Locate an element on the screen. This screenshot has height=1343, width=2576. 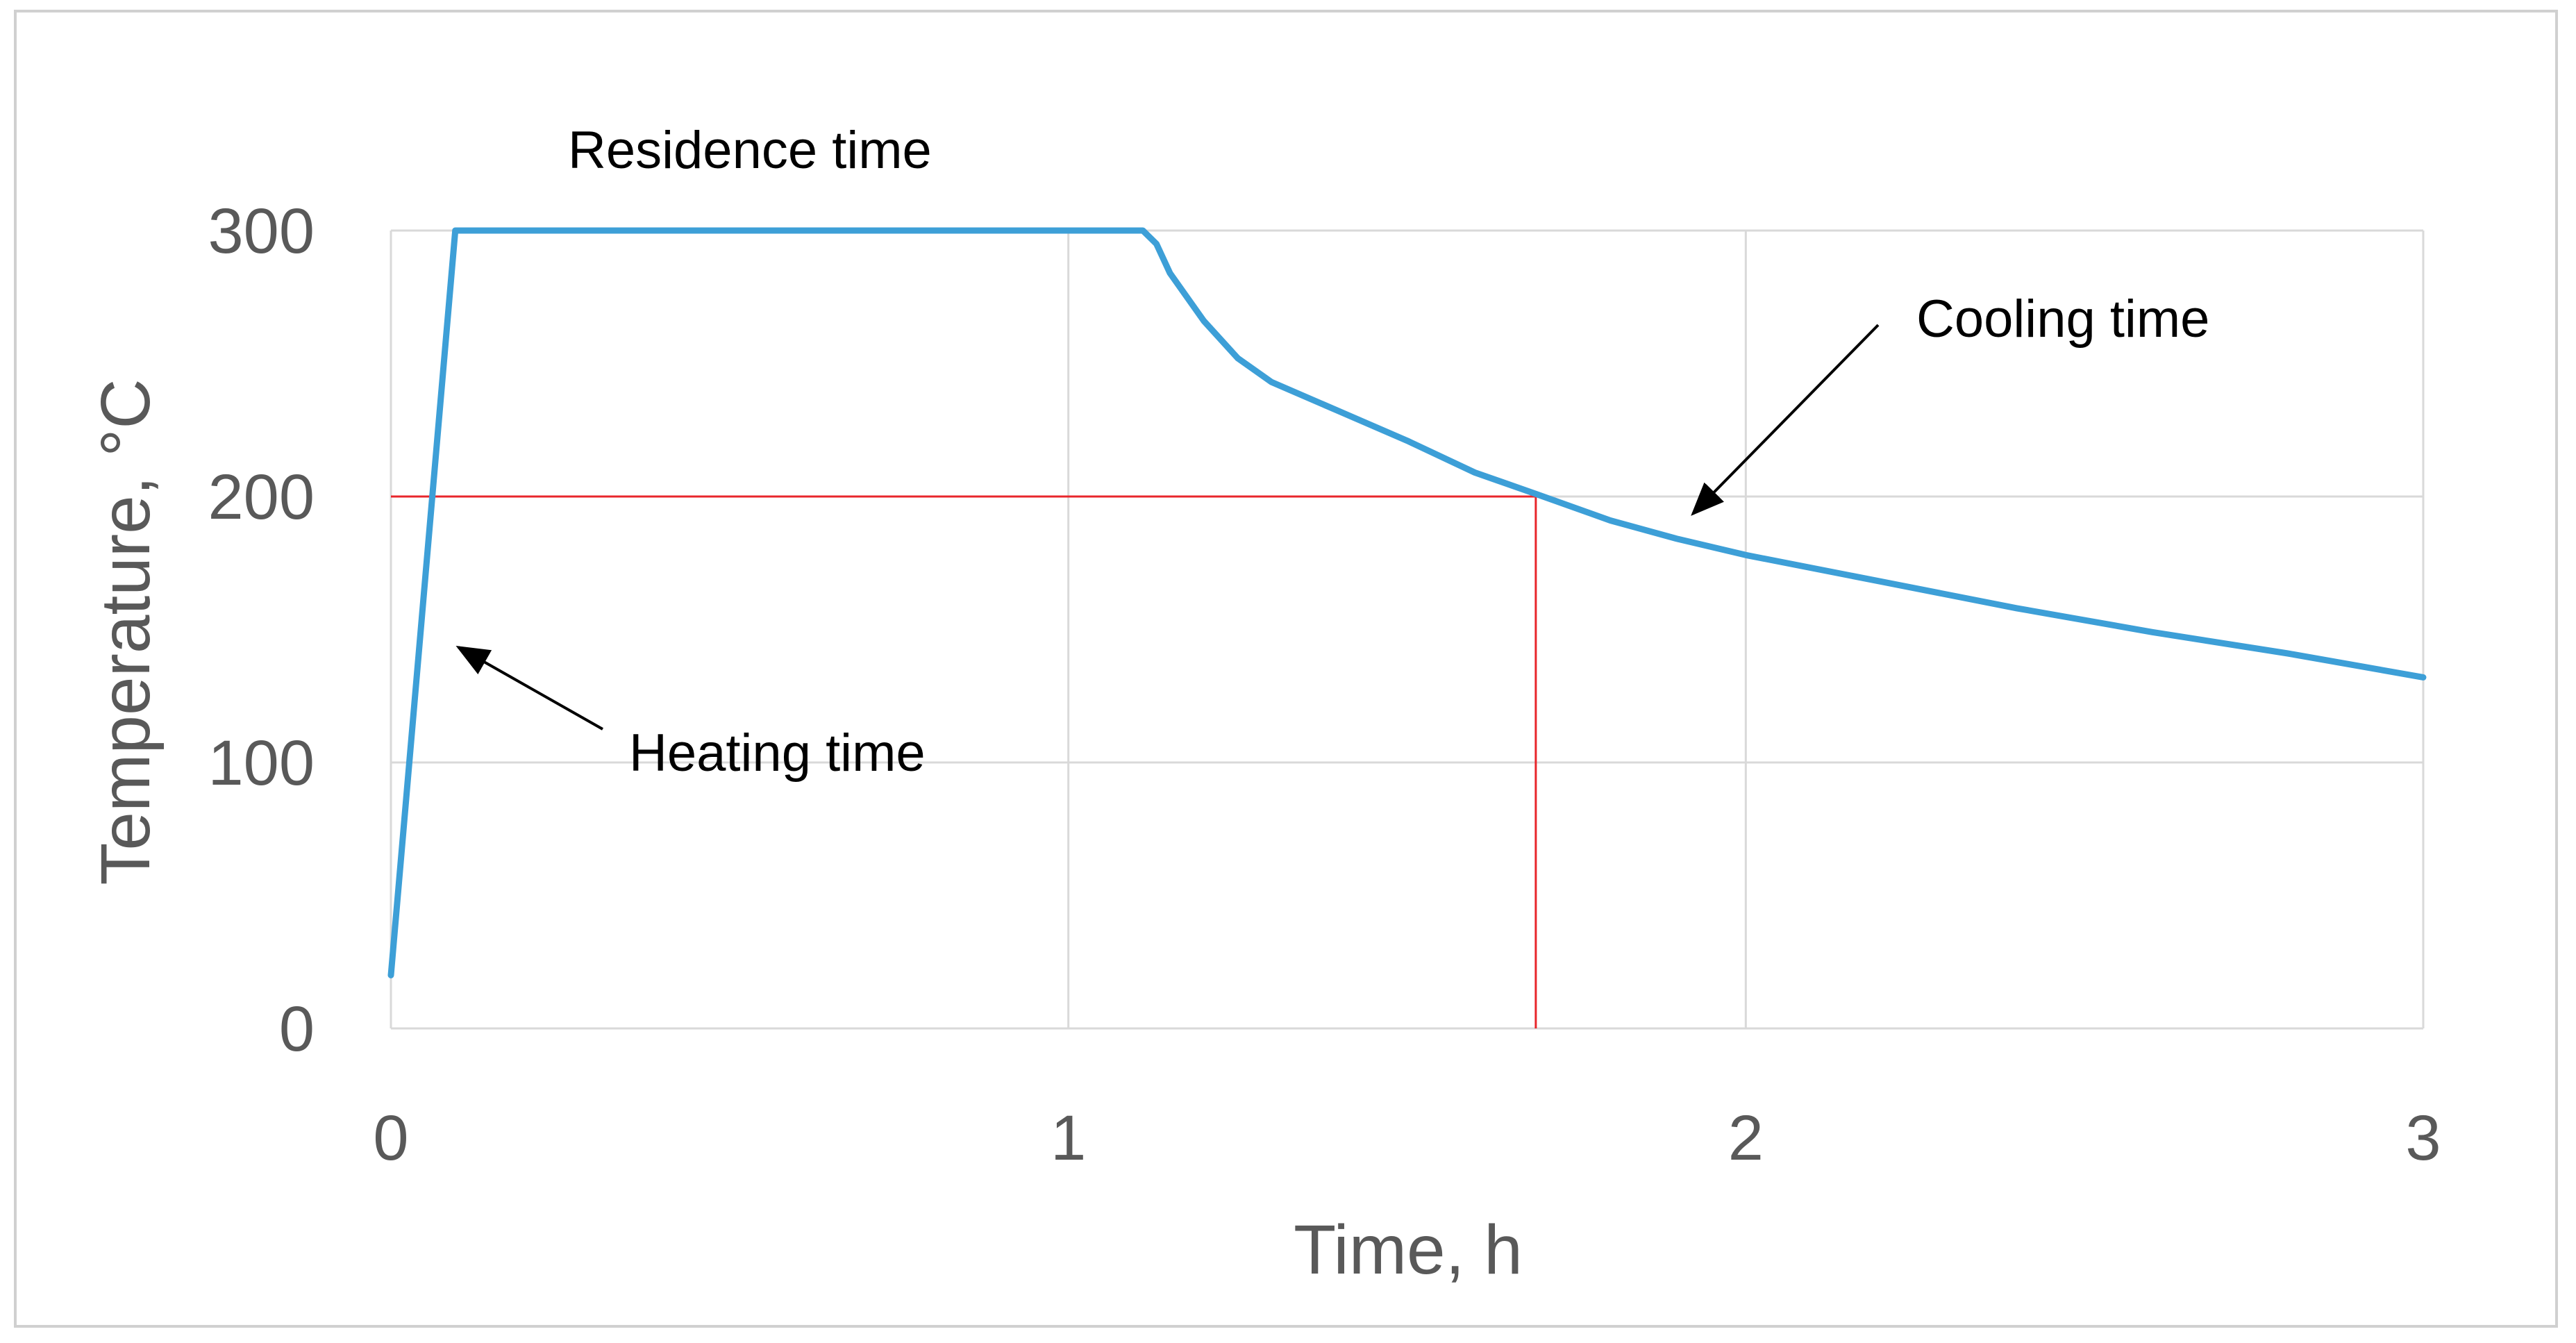
x-tick-label-2: 2 is located at coordinates (1746, 1139).